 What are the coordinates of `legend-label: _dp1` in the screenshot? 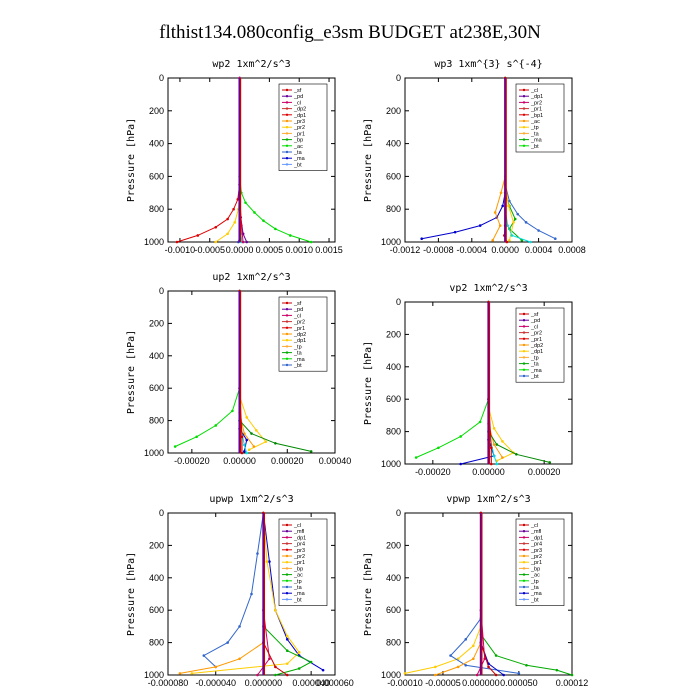 It's located at (536, 352).